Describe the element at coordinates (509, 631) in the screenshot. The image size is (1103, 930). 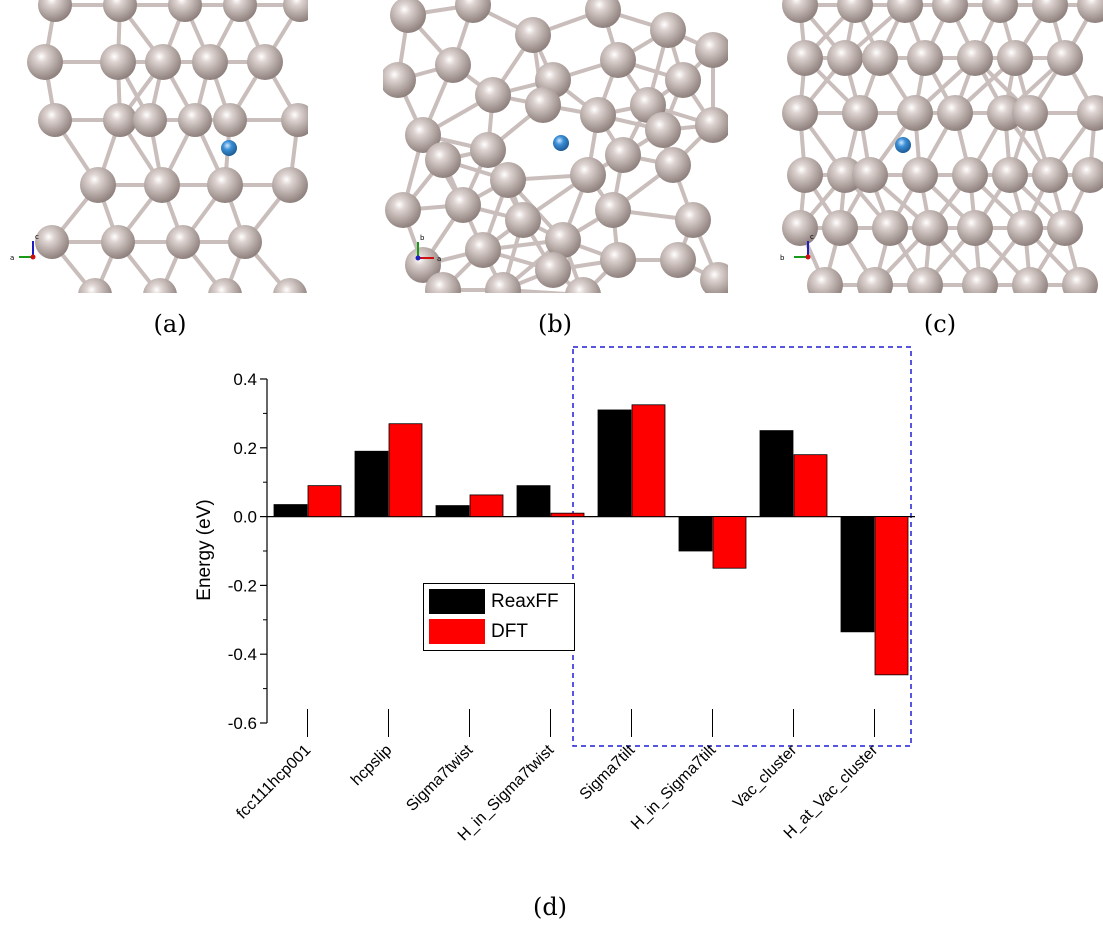
I see `legend-label-dft: DFT` at that location.